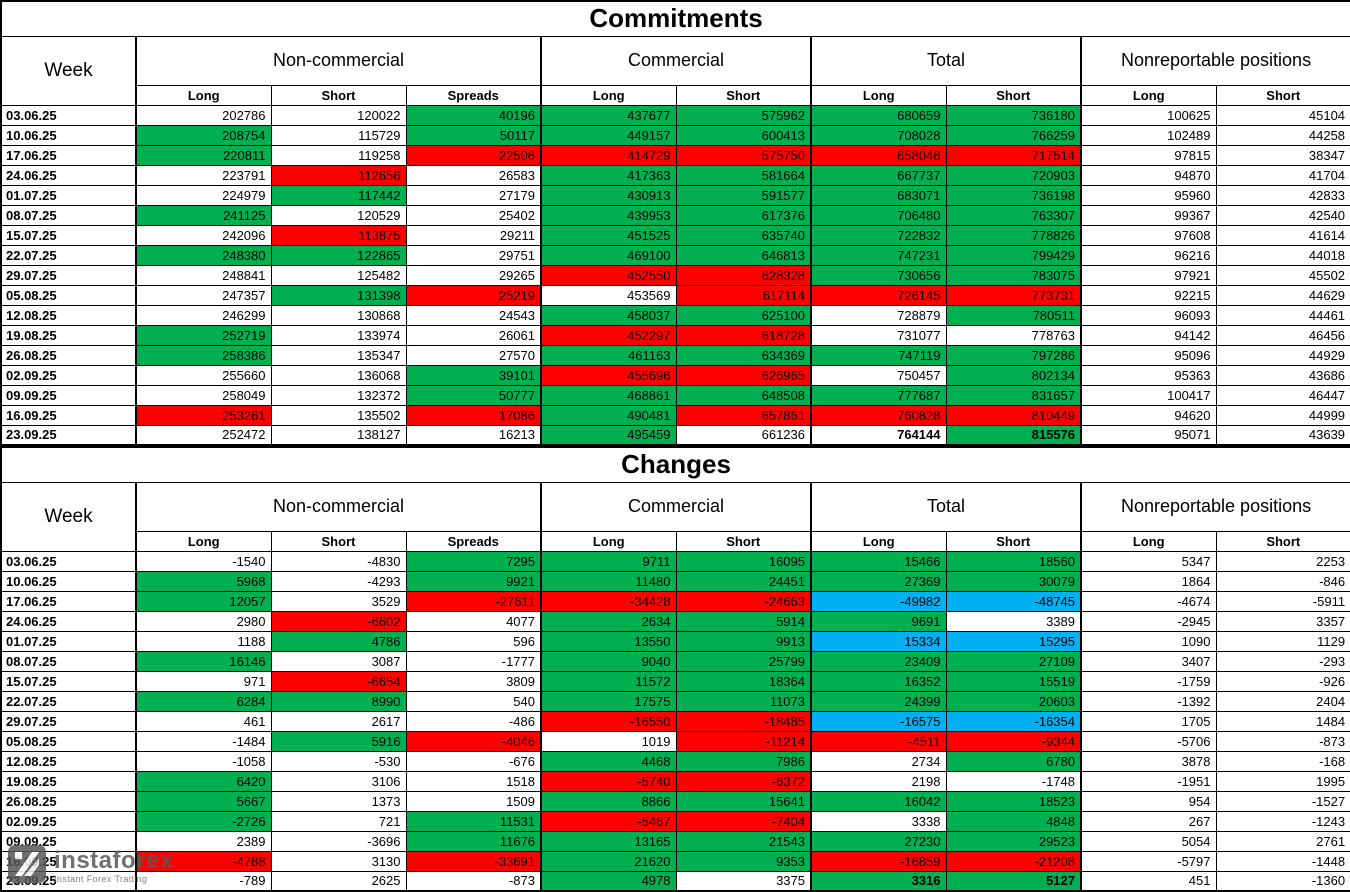 The image size is (1350, 892). What do you see at coordinates (676, 60) in the screenshot?
I see `group-header-commercial: Commercial` at bounding box center [676, 60].